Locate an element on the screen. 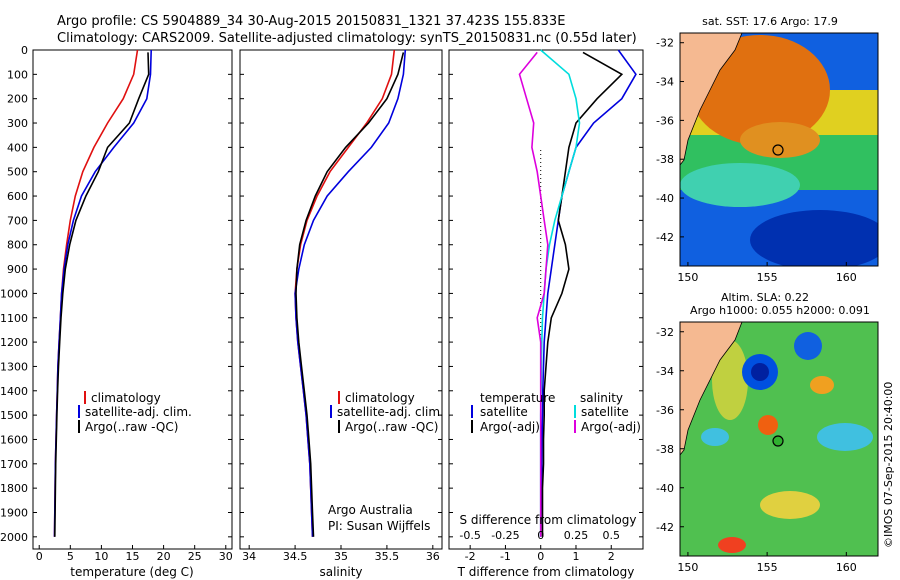  depth-tick-label: 900 is located at coordinates (17, 269).